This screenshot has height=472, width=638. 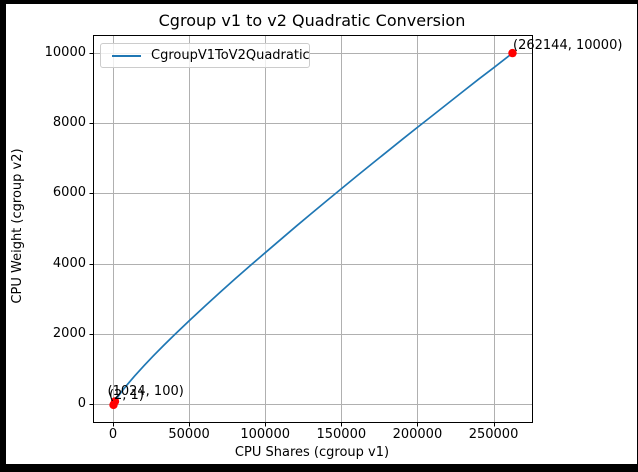 I want to click on y-tick-label: 6000, so click(x=69, y=193).